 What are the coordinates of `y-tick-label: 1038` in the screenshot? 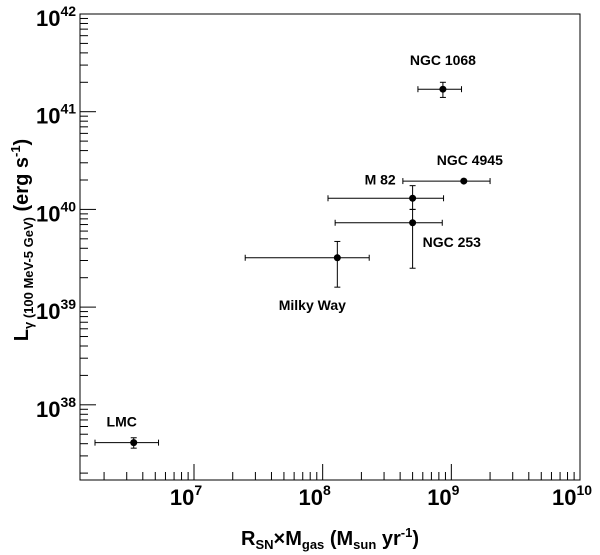 It's located at (56, 408).